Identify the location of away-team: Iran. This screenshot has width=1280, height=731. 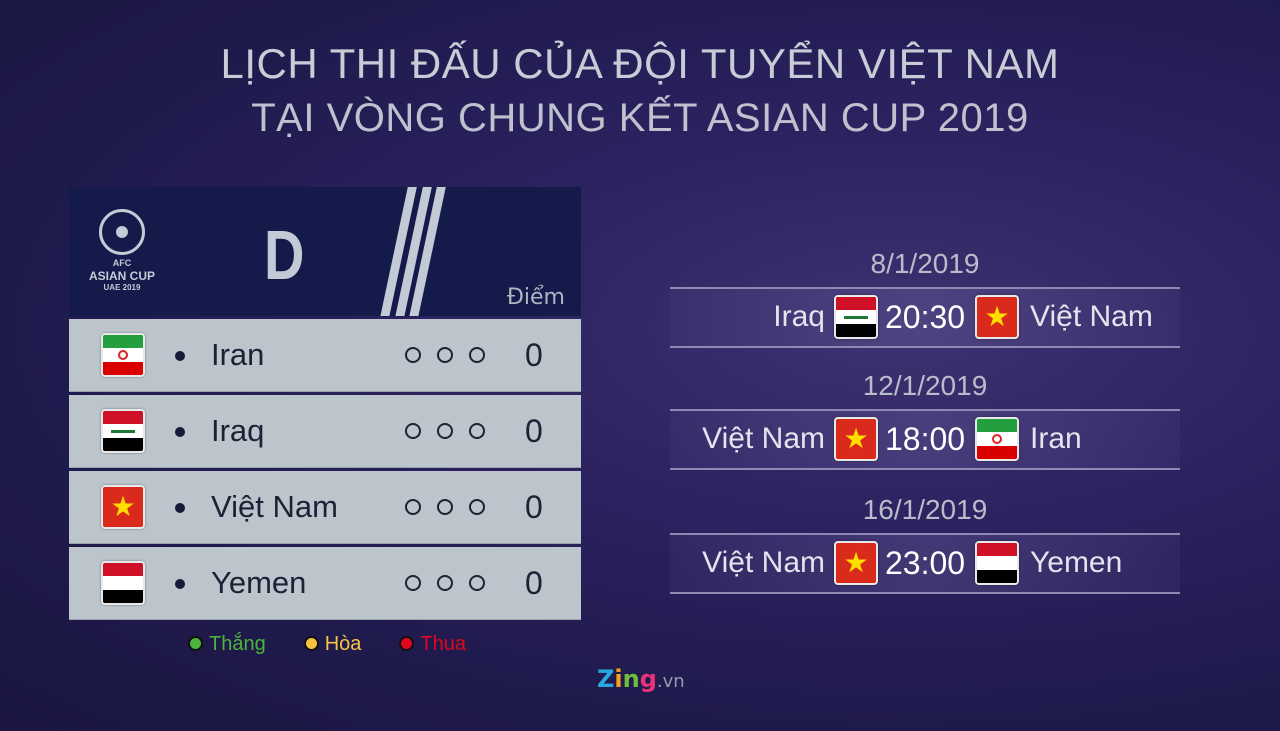
(1056, 438).